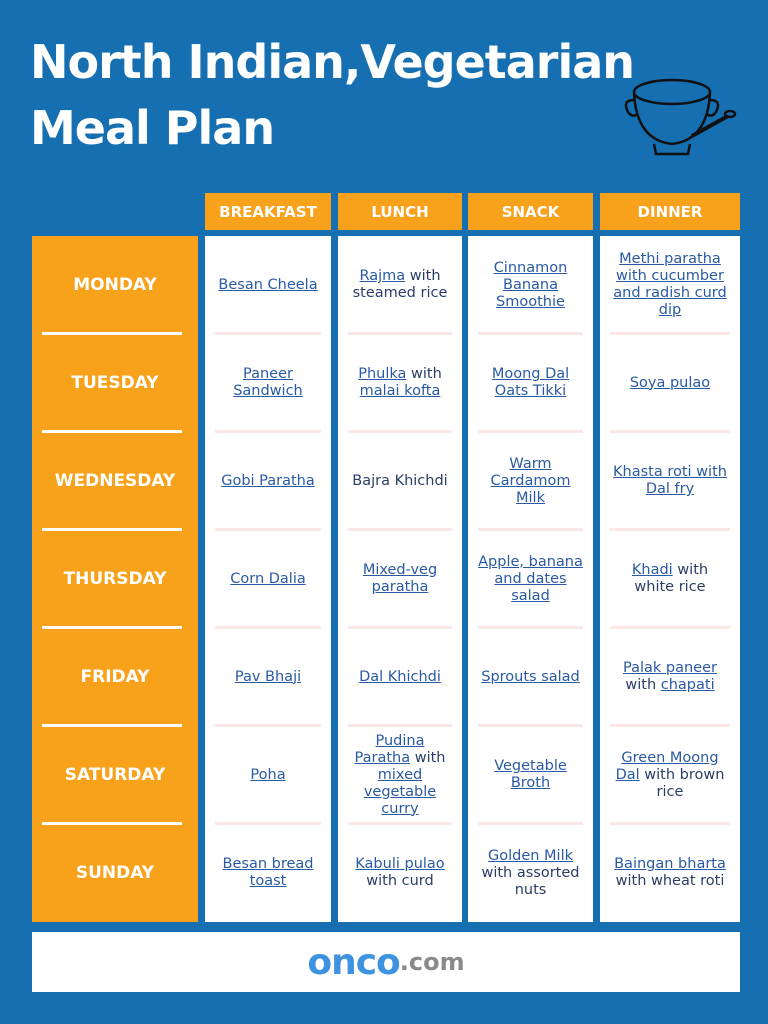 This screenshot has width=768, height=1024. I want to click on meal-link: Besan Cheela, so click(268, 284).